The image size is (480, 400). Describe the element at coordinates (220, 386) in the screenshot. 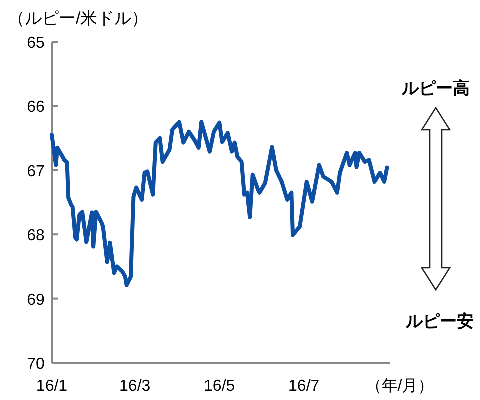

I see `x-tick-label: 16/5` at that location.